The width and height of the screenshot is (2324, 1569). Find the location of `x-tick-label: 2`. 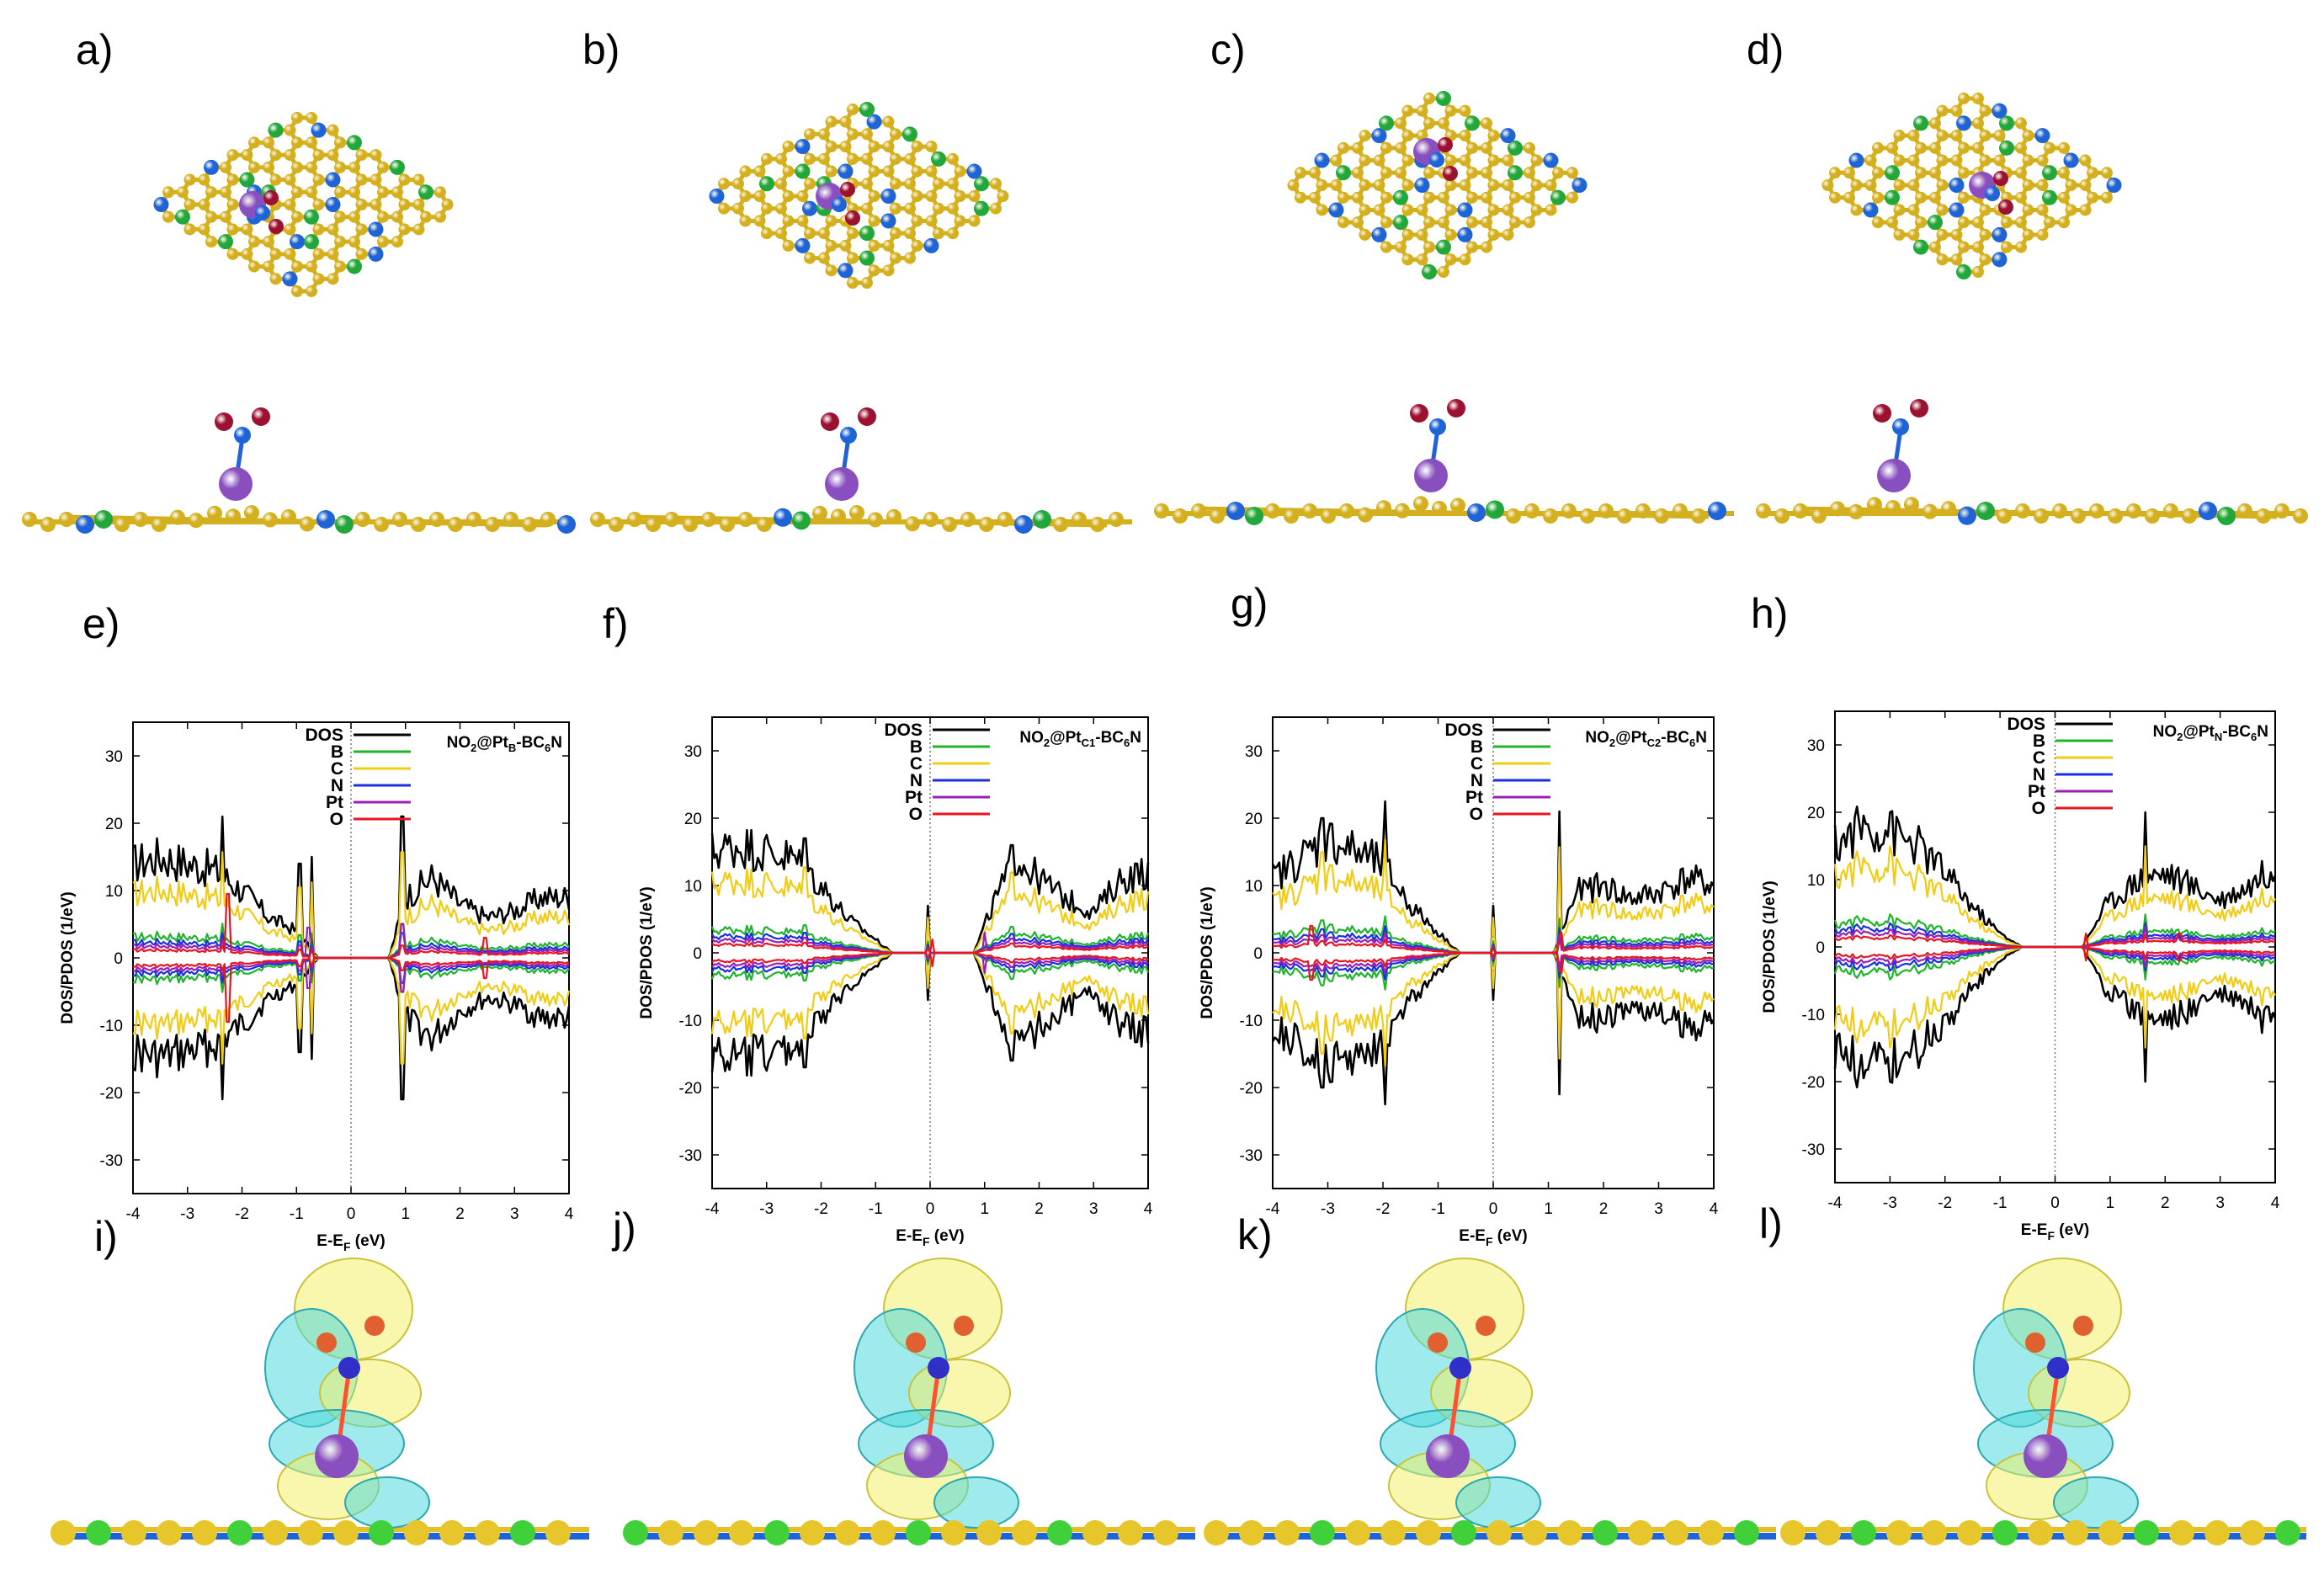

x-tick-label: 2 is located at coordinates (1604, 1209).